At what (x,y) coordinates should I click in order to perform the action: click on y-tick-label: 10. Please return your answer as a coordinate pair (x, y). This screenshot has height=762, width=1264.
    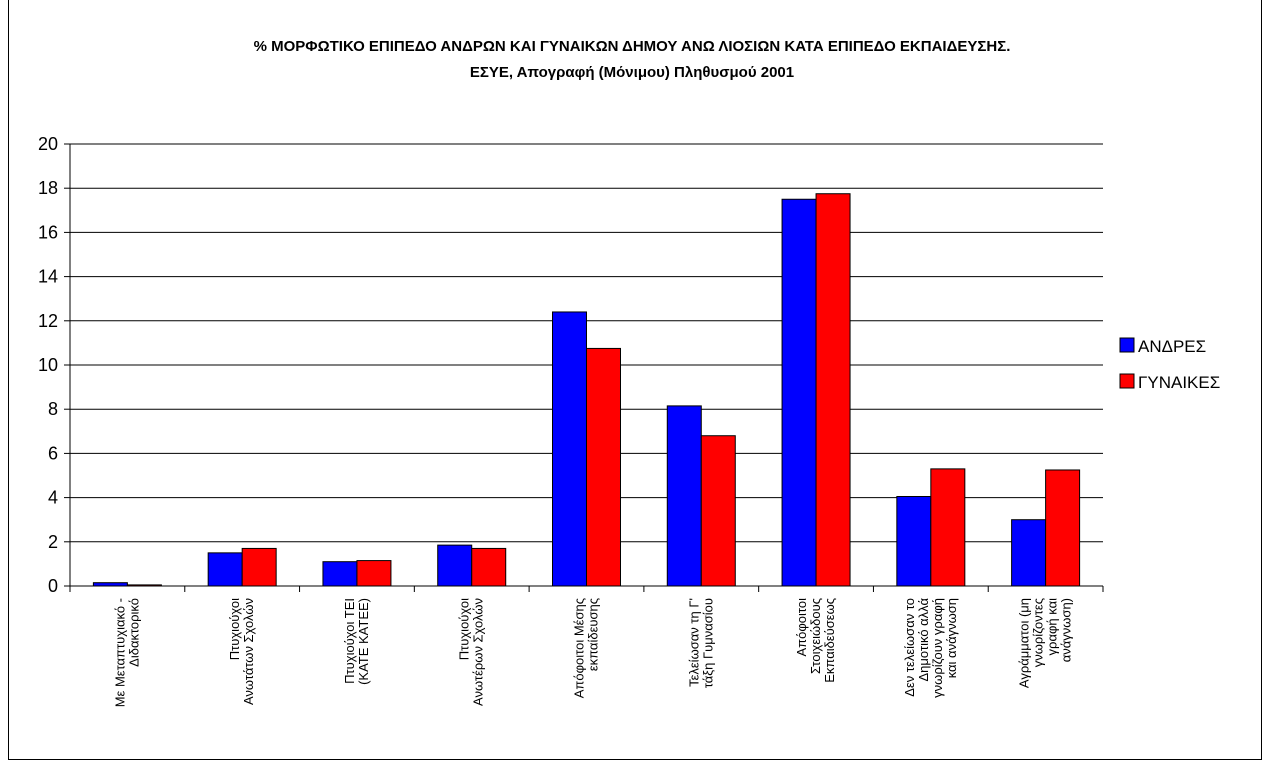
    Looking at the image, I should click on (48, 365).